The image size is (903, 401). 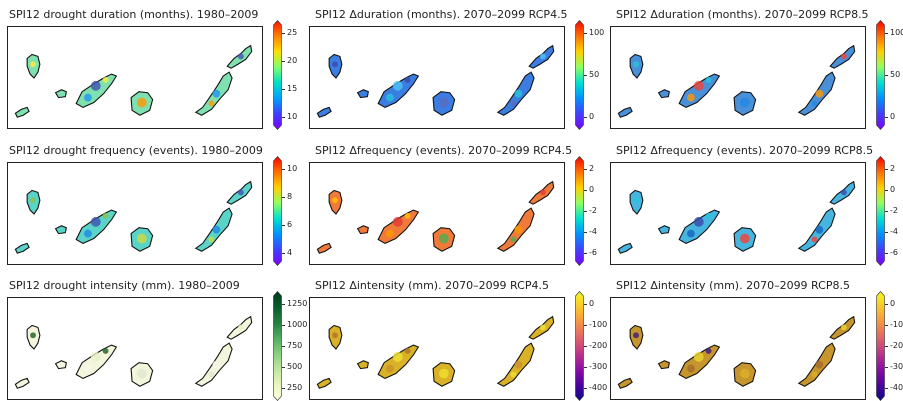 What do you see at coordinates (597, 32) in the screenshot?
I see `colorbar-tick-label: 100` at bounding box center [597, 32].